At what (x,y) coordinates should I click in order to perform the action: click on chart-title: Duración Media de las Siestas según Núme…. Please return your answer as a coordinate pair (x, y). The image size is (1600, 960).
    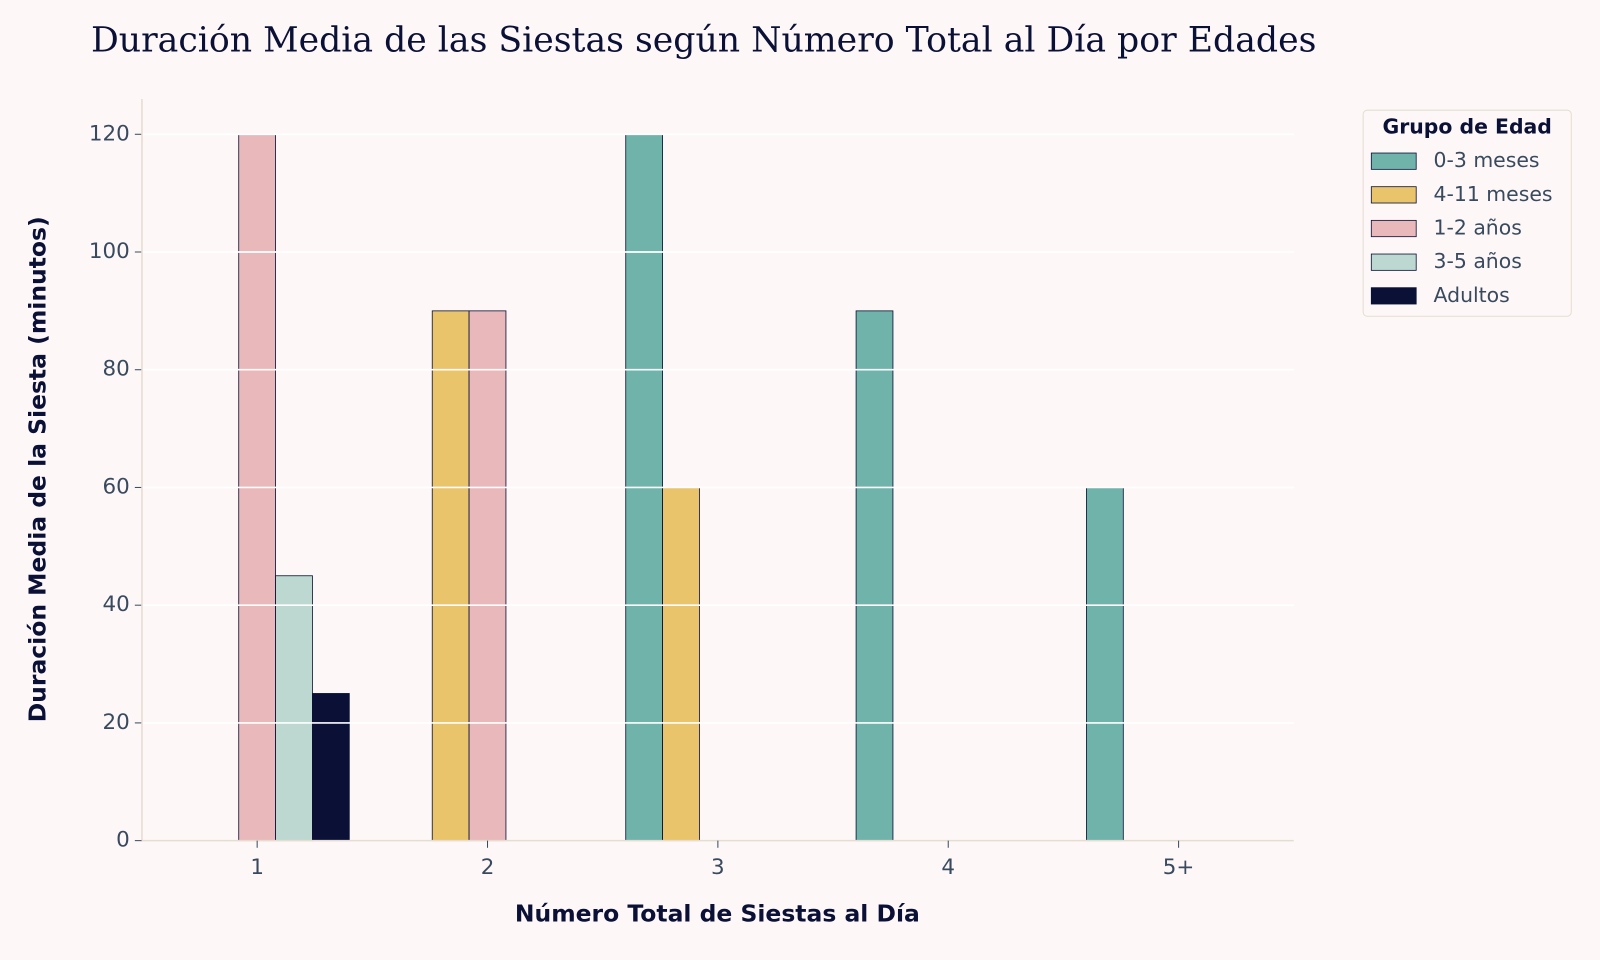
    Looking at the image, I should click on (703, 40).